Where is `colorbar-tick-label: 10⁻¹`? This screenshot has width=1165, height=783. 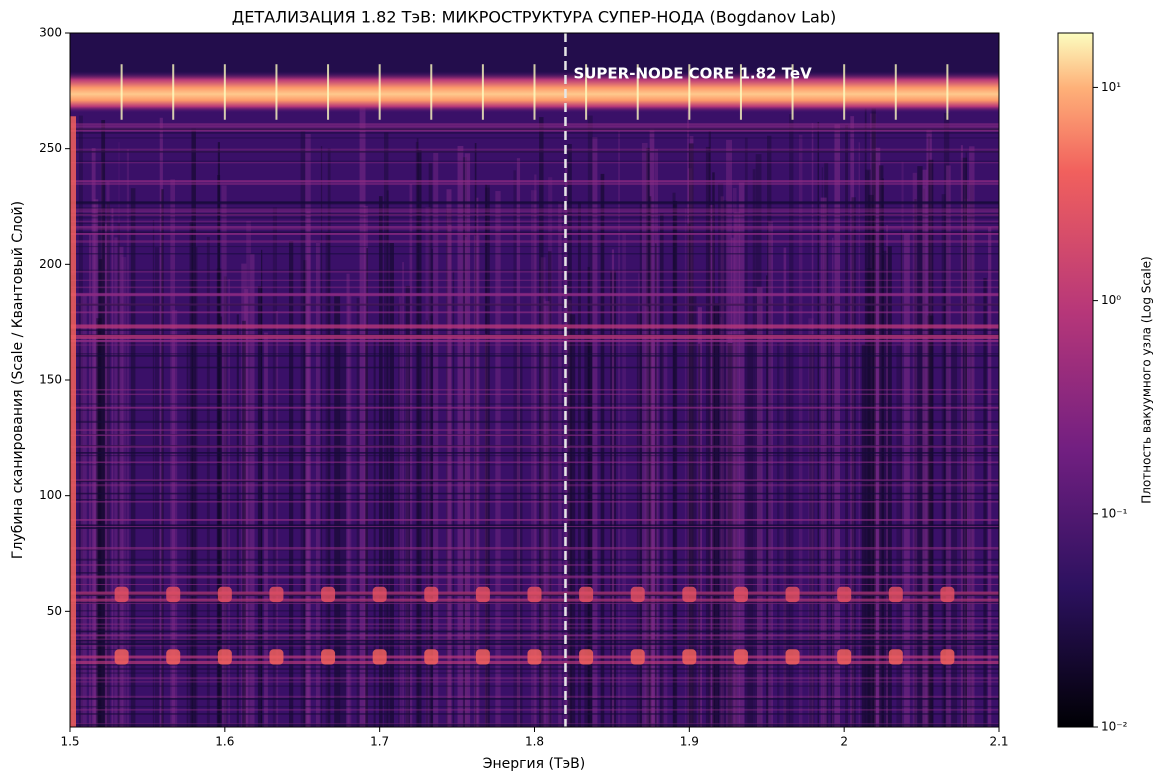 colorbar-tick-label: 10⁻¹ is located at coordinates (1114, 513).